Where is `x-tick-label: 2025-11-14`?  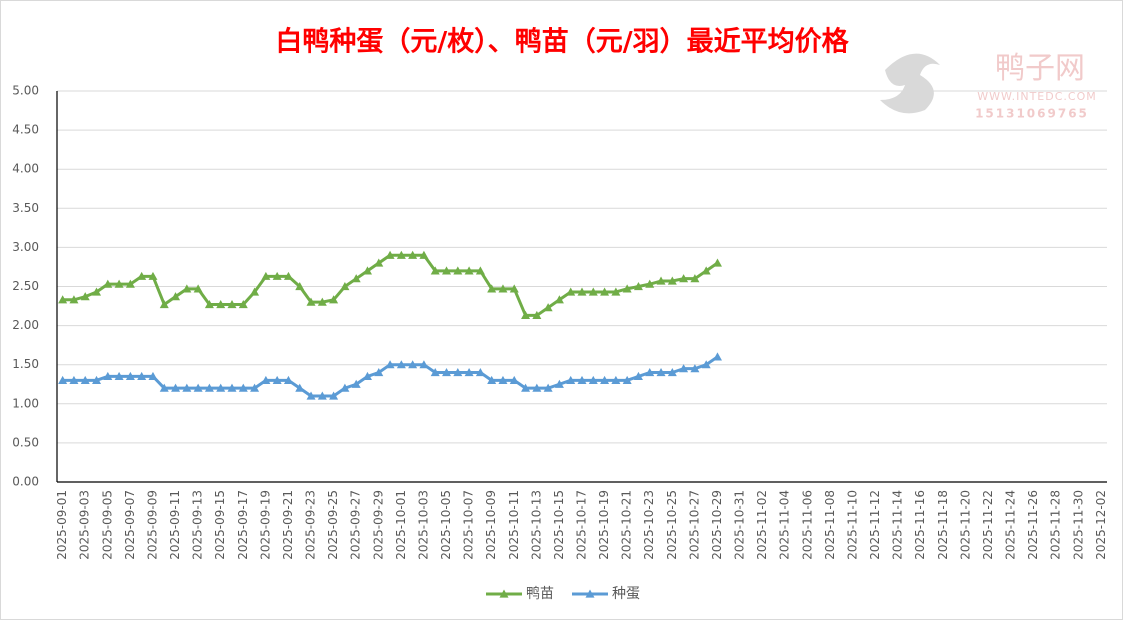
x-tick-label: 2025-11-14 is located at coordinates (898, 525).